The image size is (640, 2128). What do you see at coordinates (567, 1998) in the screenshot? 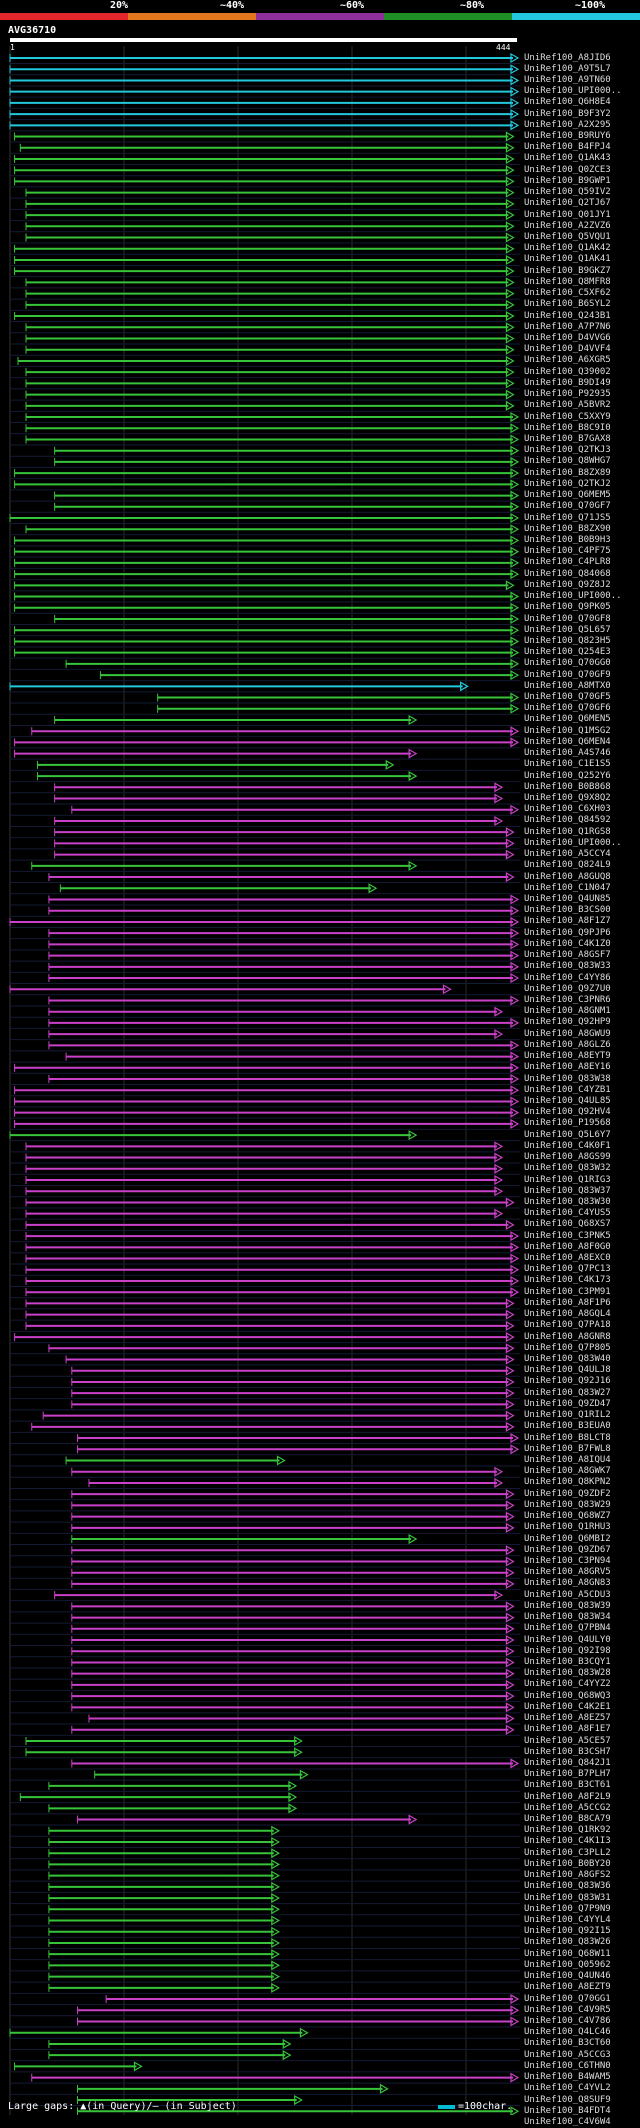
I see `hit-label: UniRef100_Q70GG1` at bounding box center [567, 1998].